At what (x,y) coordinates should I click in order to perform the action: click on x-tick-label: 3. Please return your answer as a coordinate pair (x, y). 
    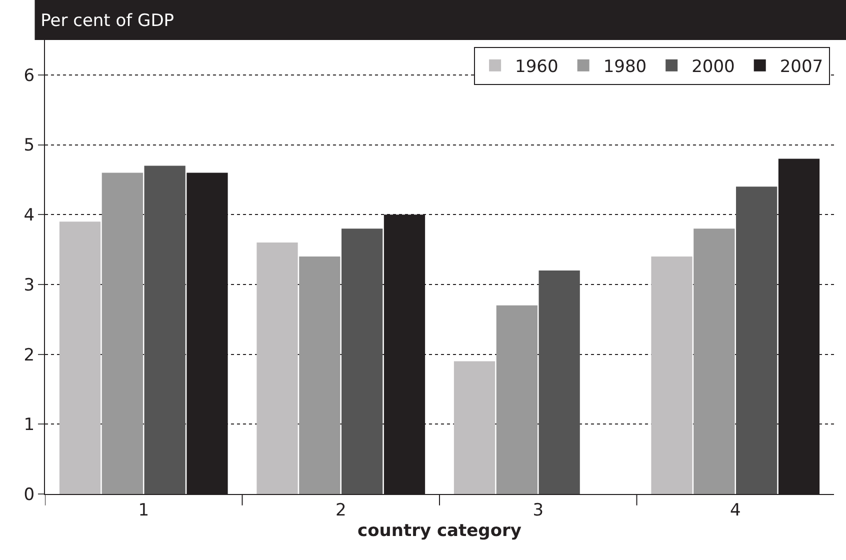
    Looking at the image, I should click on (538, 510).